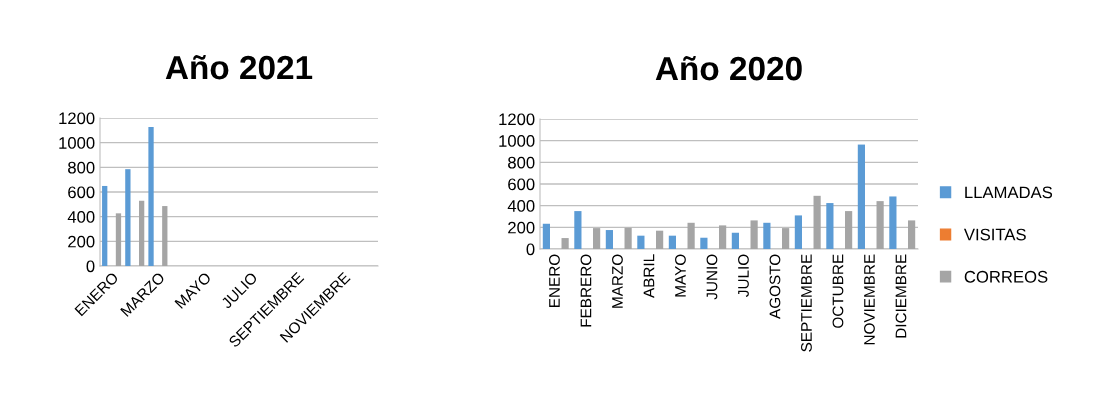 Image resolution: width=1108 pixels, height=408 pixels. Describe the element at coordinates (680, 275) in the screenshot. I see `x-tick-label: MAYO` at that location.